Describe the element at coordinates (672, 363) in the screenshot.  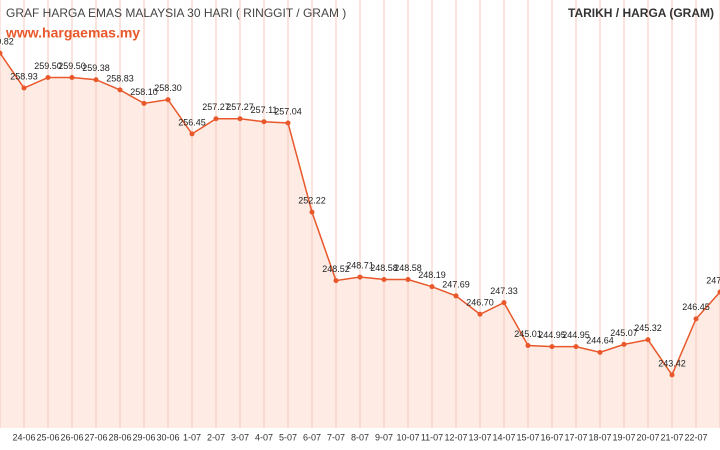
I see `data-label: 243.42` at that location.